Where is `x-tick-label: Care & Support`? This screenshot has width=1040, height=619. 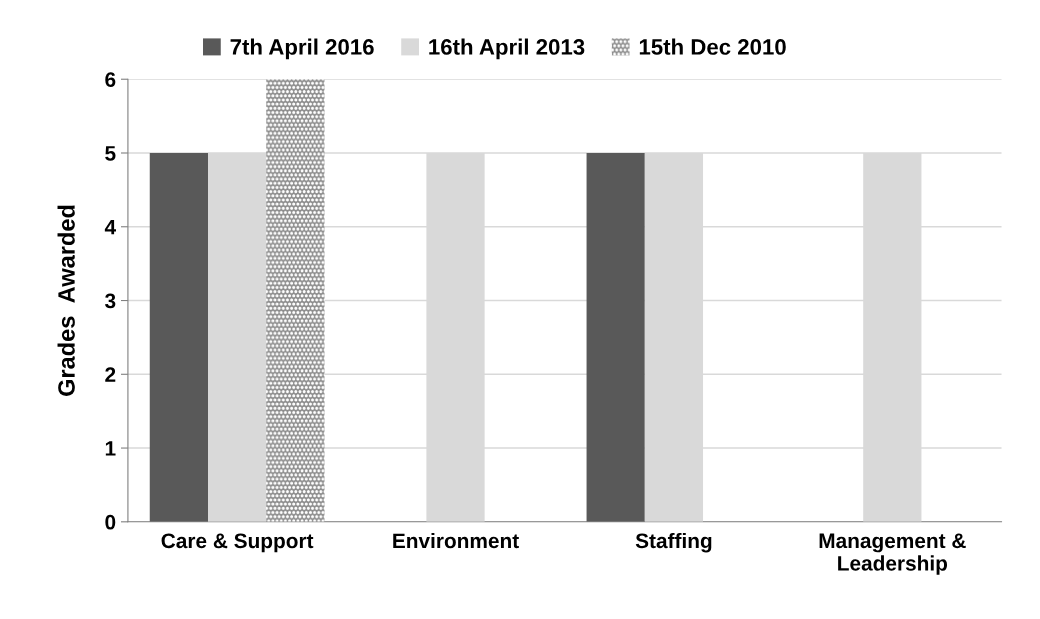
x-tick-label: Care & Support is located at coordinates (237, 543).